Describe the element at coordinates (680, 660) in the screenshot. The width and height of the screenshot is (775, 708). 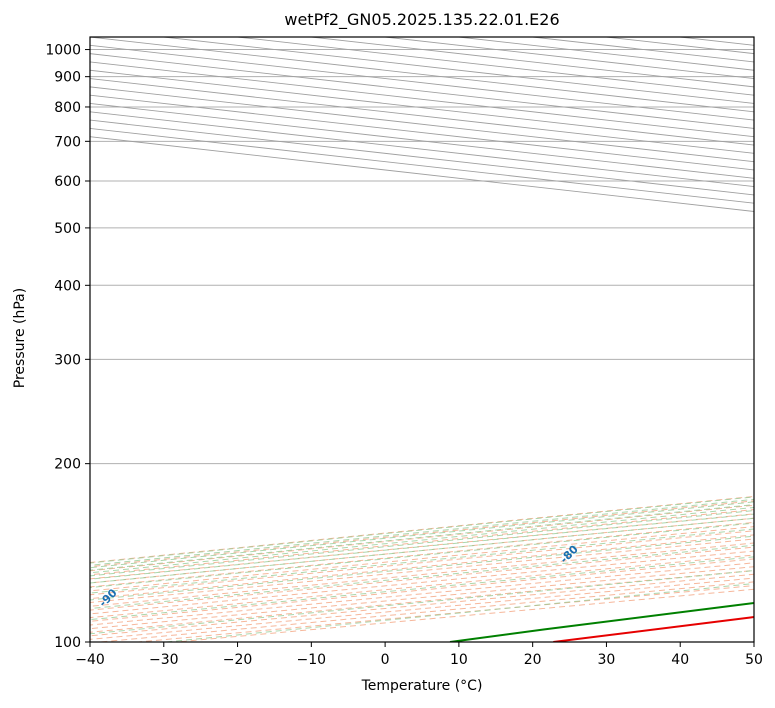
I see `x-tick-label: 40` at that location.